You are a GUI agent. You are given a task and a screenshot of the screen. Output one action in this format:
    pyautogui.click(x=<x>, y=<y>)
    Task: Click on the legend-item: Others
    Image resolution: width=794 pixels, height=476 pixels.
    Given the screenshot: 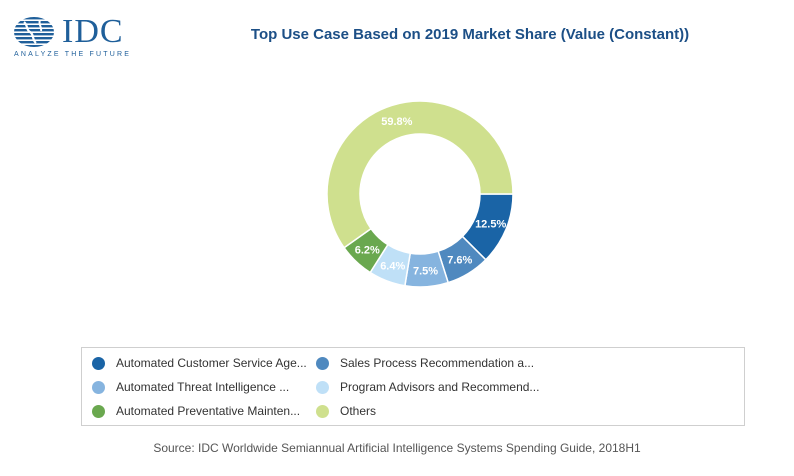 What is the action you would take?
    pyautogui.click(x=346, y=411)
    